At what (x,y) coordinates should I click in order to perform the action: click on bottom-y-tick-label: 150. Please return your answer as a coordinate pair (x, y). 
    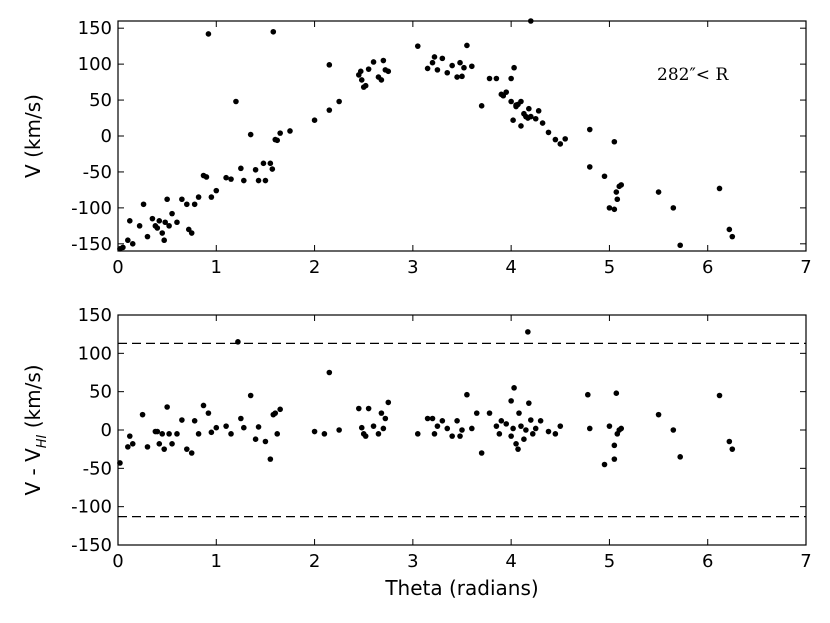
    Looking at the image, I should click on (95, 315).